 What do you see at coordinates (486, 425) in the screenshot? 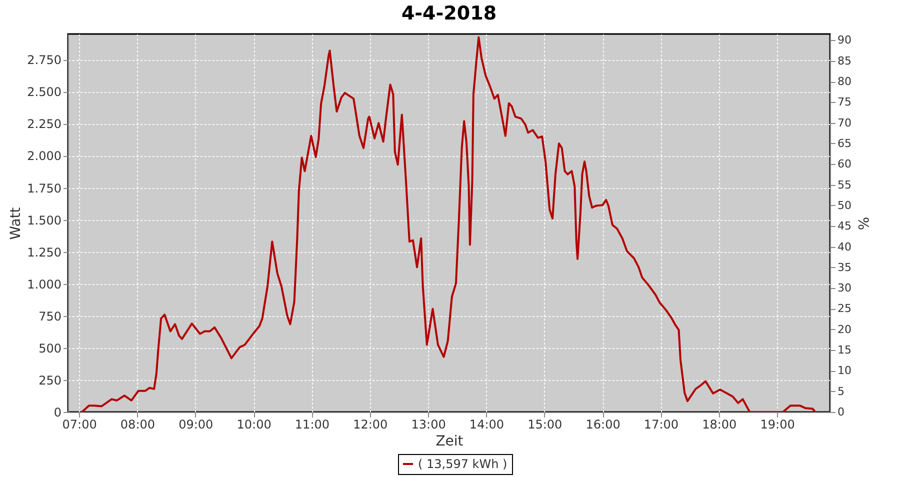
I see `x-tick-label: 14:00` at bounding box center [486, 425].